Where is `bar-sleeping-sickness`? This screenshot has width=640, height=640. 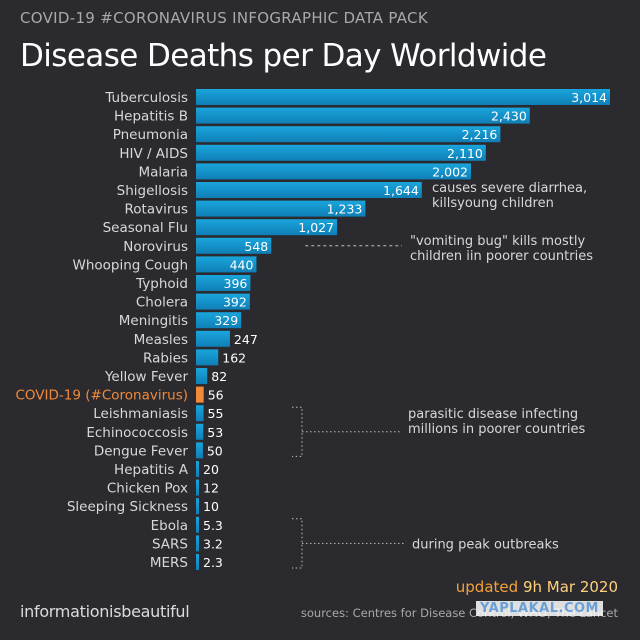
bar-sleeping-sickness is located at coordinates (197, 506).